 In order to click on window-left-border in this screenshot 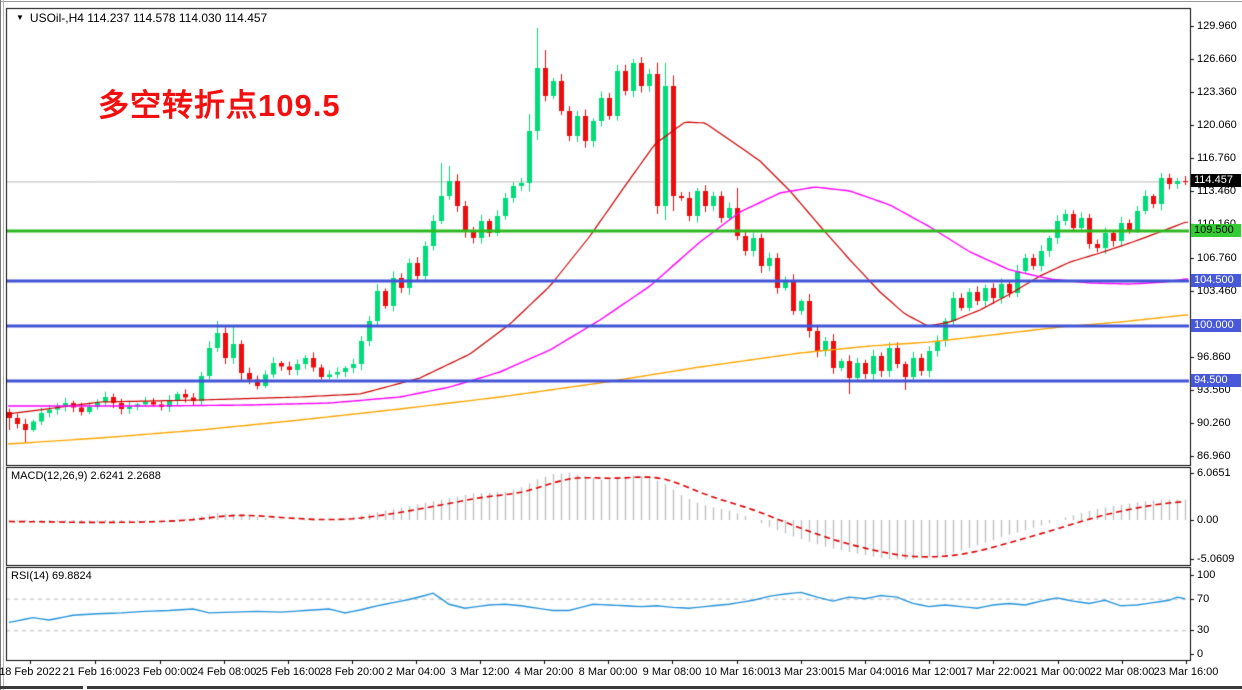, I will do `click(0, 345)`.